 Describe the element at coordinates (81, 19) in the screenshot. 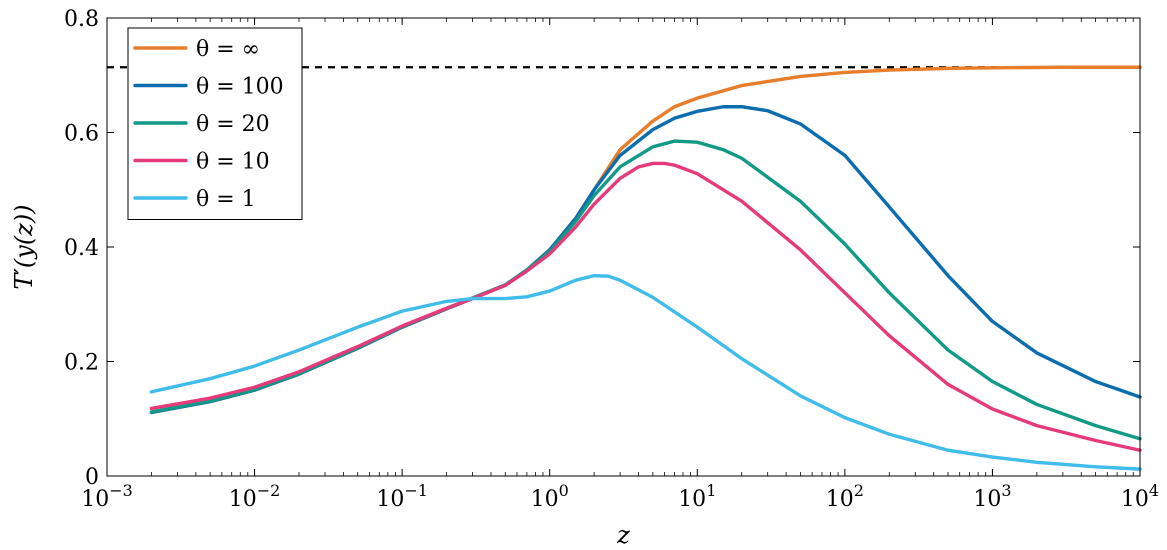

I see `y-tick-label-4: 0.8` at that location.